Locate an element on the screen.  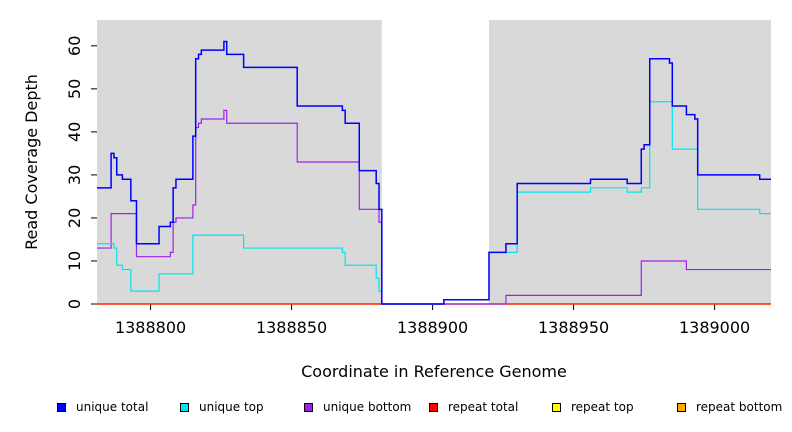
legend-label: unique top is located at coordinates (231, 407).